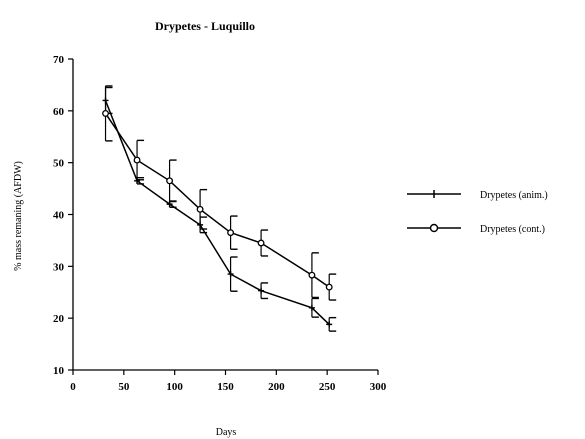  Describe the element at coordinates (59, 60) in the screenshot. I see `y-tick-label: 70` at that location.